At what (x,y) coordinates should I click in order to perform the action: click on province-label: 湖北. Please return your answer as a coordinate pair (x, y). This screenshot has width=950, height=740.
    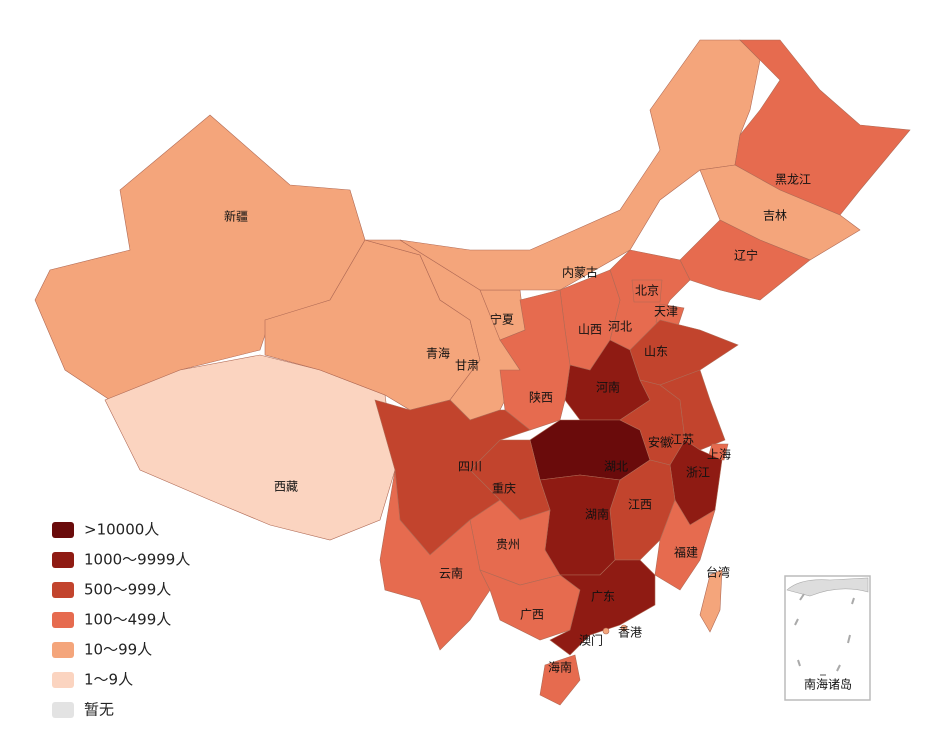
    Looking at the image, I should click on (616, 466).